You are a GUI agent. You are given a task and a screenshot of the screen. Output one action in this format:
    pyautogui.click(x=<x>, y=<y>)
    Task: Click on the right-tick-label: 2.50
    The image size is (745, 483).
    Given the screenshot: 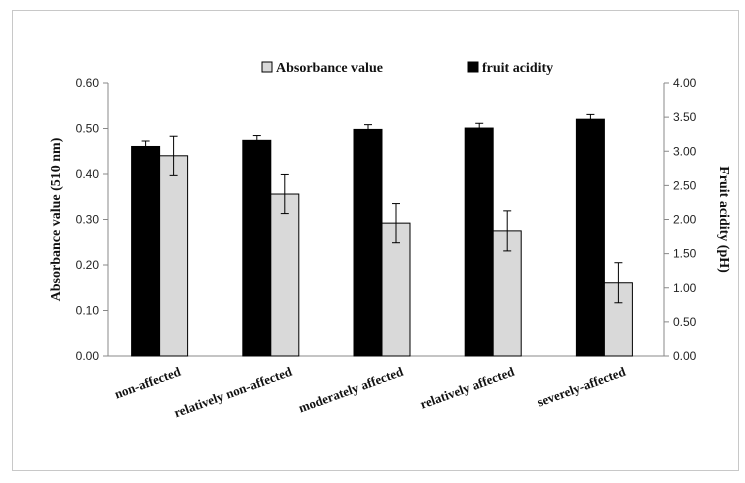 What is the action you would take?
    pyautogui.click(x=685, y=185)
    